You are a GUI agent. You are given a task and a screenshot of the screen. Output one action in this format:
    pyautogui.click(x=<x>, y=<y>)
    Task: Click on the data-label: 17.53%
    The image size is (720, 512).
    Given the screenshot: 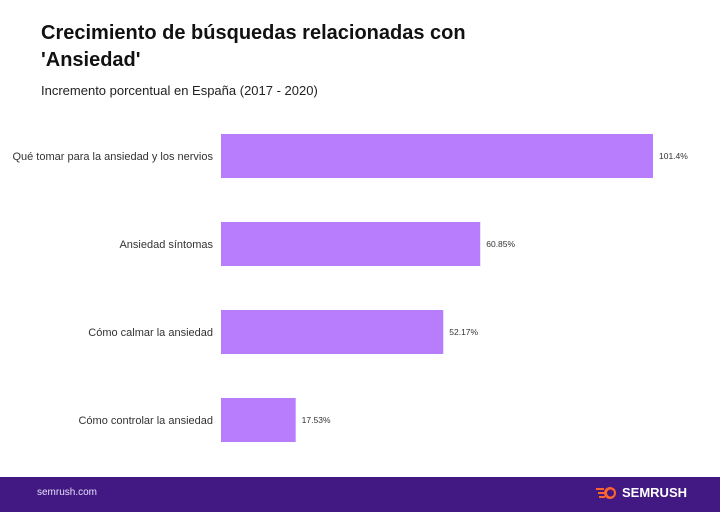 What is the action you would take?
    pyautogui.click(x=316, y=420)
    